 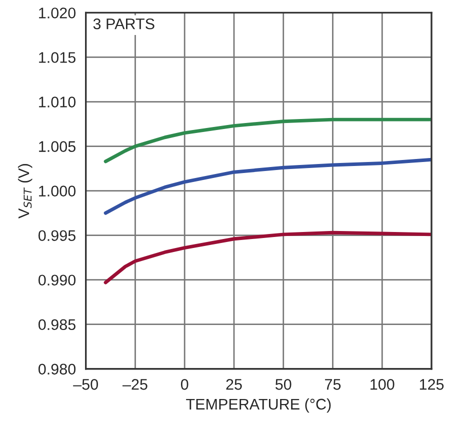 What do you see at coordinates (57, 236) in the screenshot?
I see `y-tick-label: 0.995` at bounding box center [57, 236].